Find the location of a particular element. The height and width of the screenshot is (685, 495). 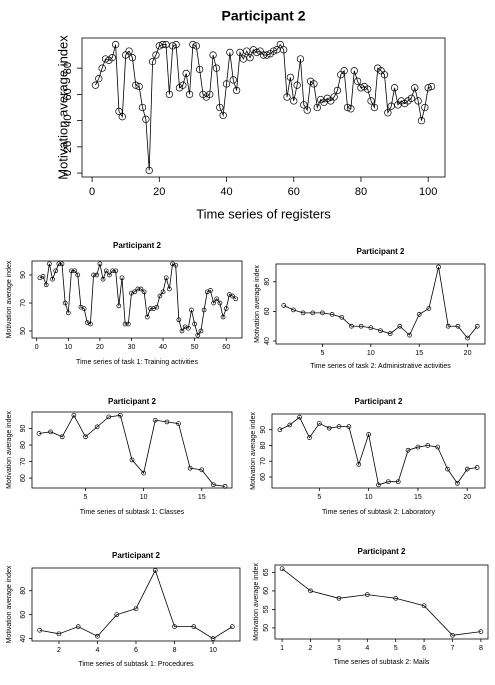

x-tick-label: 1 is located at coordinates (282, 648).